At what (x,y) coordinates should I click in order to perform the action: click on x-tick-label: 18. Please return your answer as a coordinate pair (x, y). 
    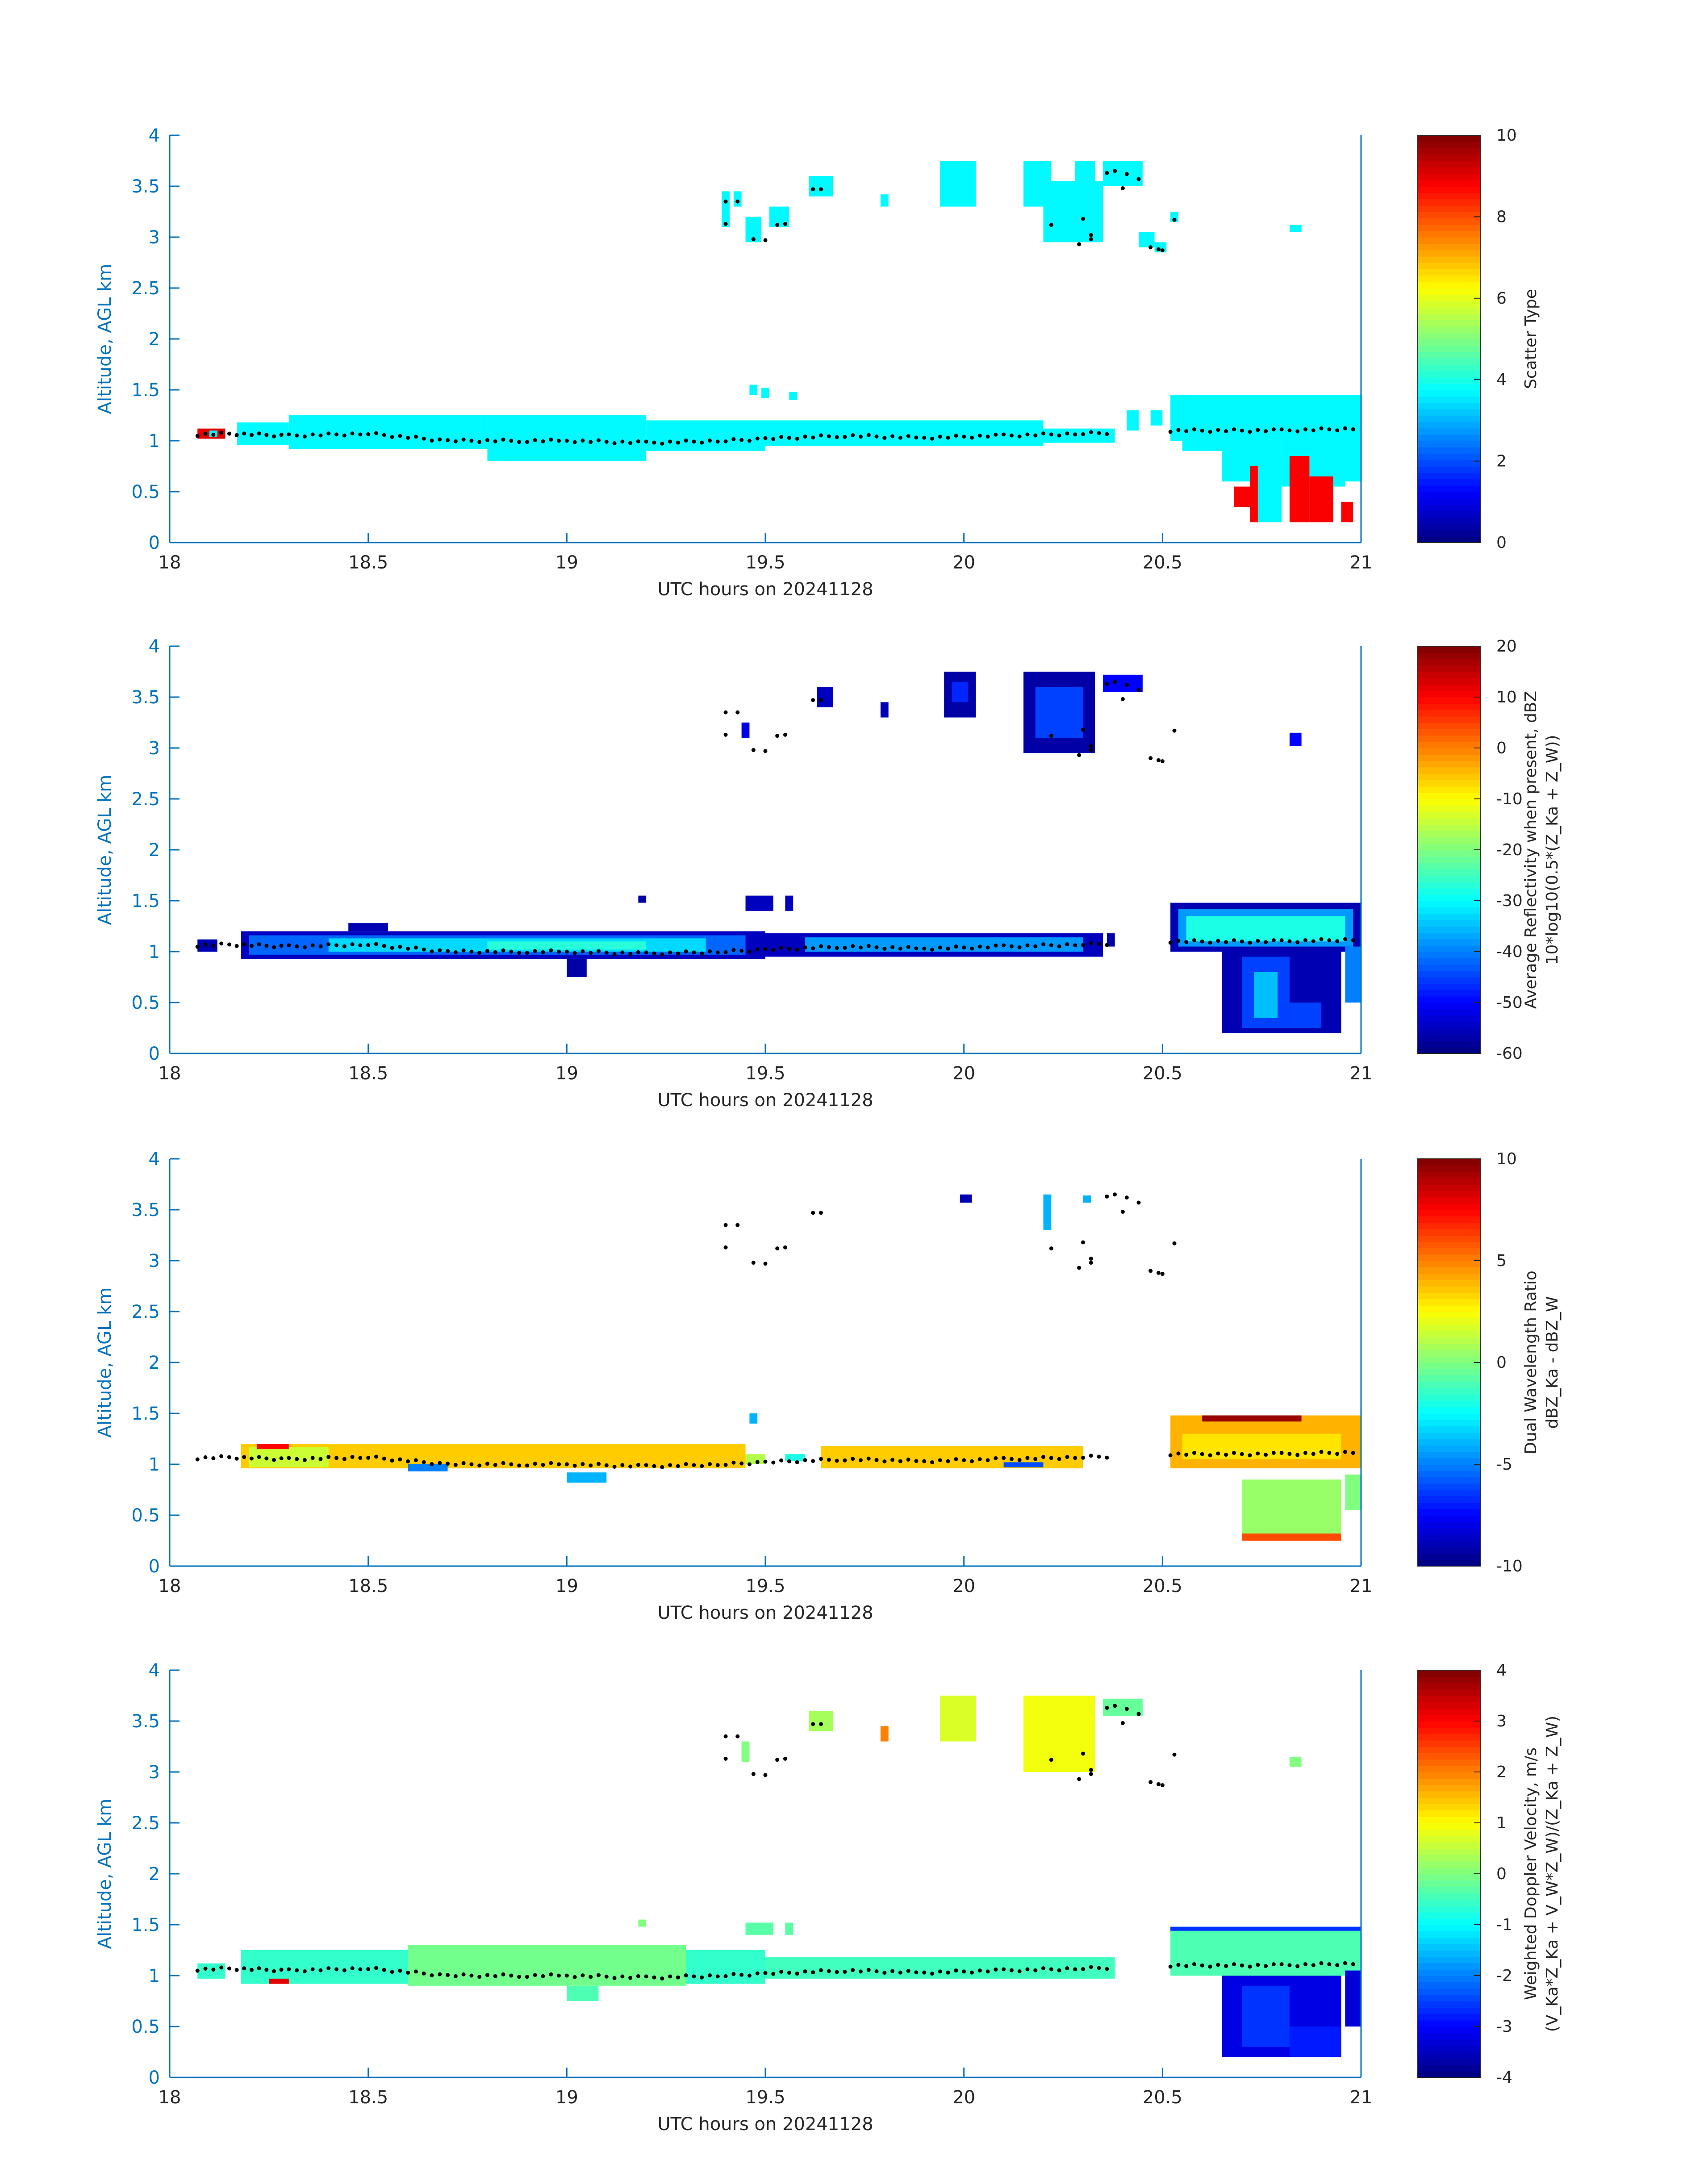
    Looking at the image, I should click on (170, 1073).